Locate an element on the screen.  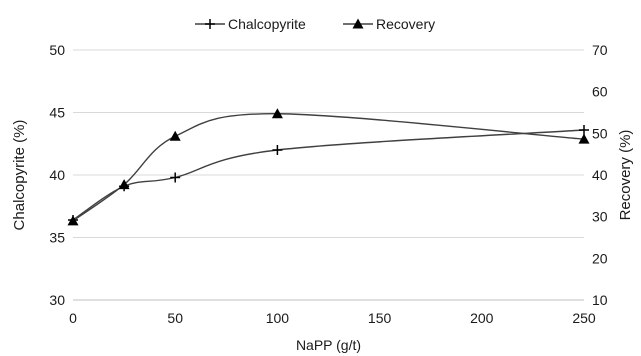
legend-item-chalcopyrite: Chalcopyrite is located at coordinates (250, 24).